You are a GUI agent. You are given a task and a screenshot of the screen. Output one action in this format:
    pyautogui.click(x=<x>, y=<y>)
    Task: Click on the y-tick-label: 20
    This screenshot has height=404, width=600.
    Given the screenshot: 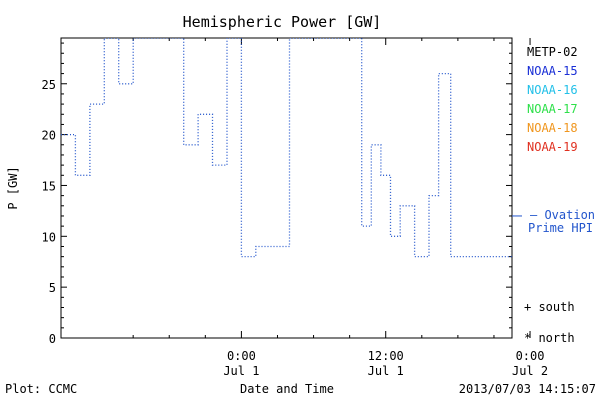 What is the action you would take?
    pyautogui.click(x=49, y=136)
    